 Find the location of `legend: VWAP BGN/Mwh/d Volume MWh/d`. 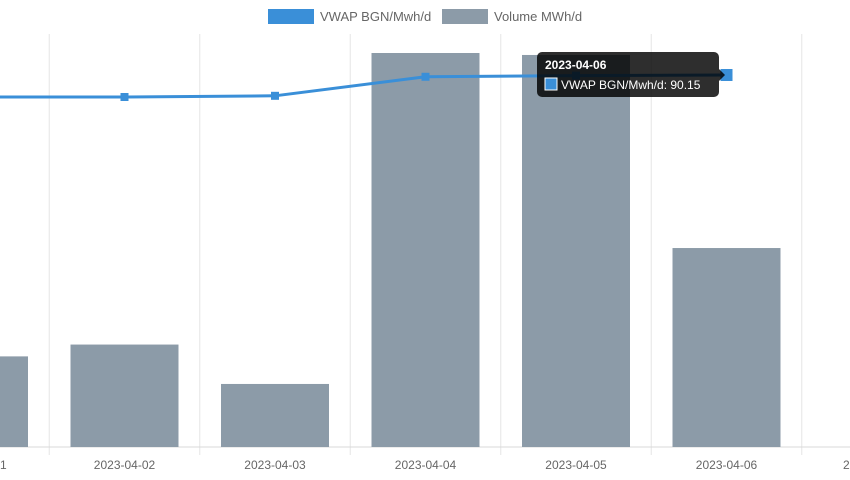

legend: VWAP BGN/Mwh/d Volume MWh/d is located at coordinates (425, 16).